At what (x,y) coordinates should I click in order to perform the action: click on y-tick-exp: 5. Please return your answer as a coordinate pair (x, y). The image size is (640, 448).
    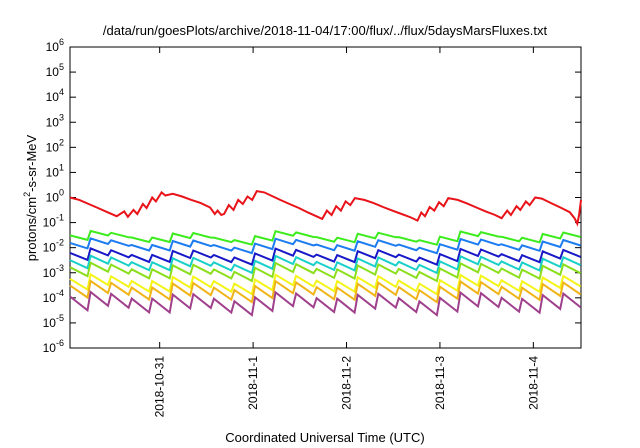
    Looking at the image, I should click on (61, 67).